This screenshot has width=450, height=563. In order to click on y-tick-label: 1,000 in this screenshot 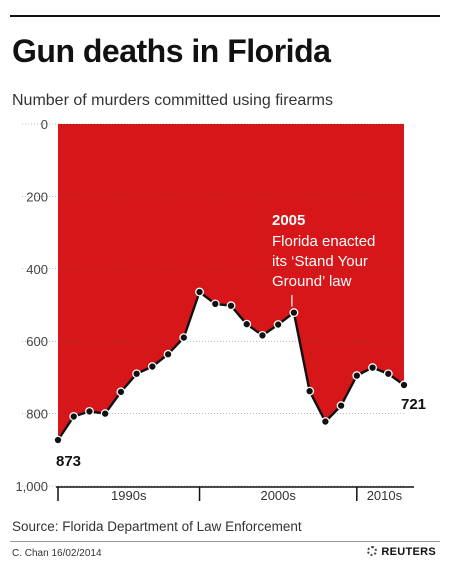, I will do `click(31, 486)`.